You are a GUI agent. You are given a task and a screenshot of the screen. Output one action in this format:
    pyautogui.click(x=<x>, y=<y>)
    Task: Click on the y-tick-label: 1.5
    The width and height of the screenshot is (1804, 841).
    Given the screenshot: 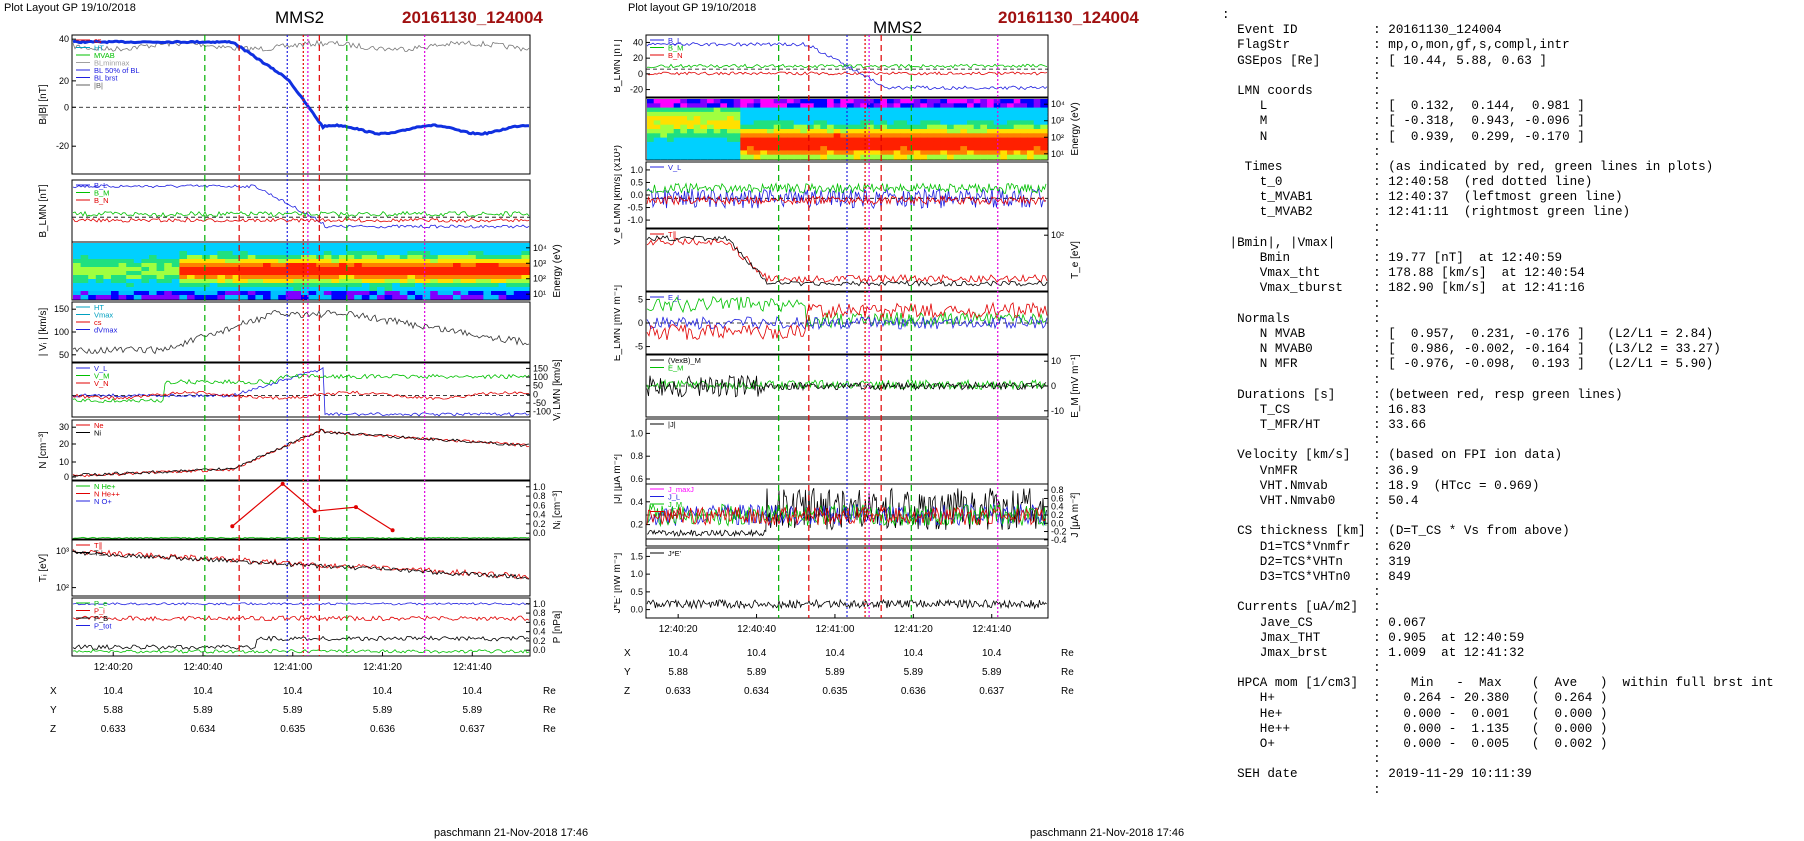 What is the action you would take?
    pyautogui.click(x=636, y=556)
    